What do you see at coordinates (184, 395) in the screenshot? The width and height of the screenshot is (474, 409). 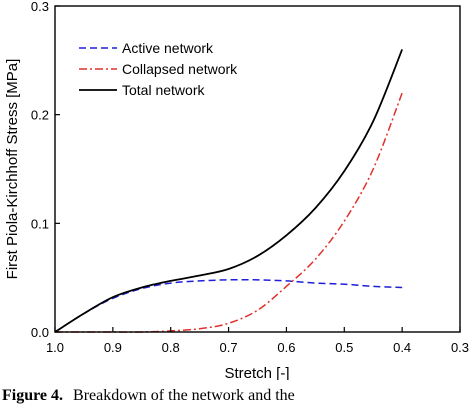 I see `caption-text: Breakdown of the network and the` at bounding box center [184, 395].